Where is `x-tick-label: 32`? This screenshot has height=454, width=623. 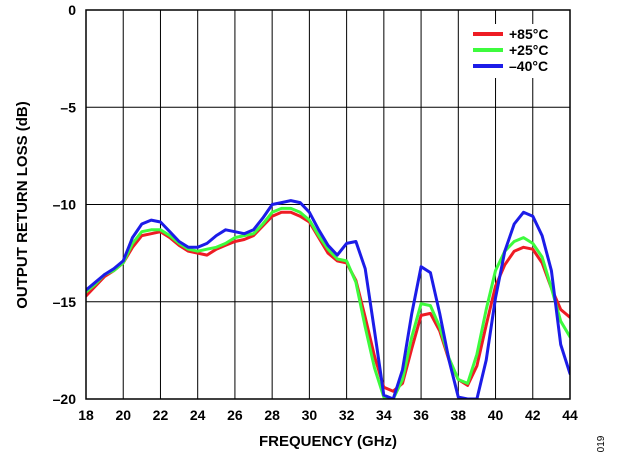
x-tick-label: 32 is located at coordinates (347, 415).